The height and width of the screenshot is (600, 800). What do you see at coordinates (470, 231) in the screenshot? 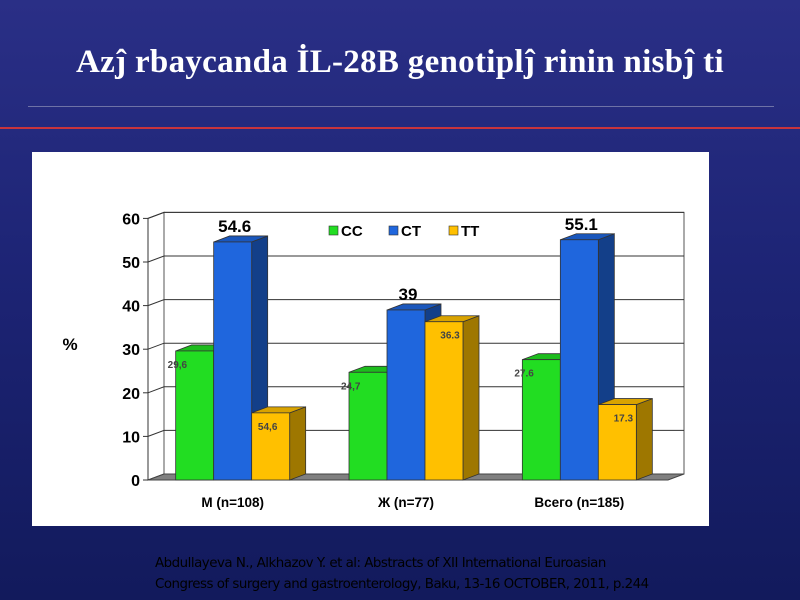
I see `legend-label: TT` at bounding box center [470, 231].